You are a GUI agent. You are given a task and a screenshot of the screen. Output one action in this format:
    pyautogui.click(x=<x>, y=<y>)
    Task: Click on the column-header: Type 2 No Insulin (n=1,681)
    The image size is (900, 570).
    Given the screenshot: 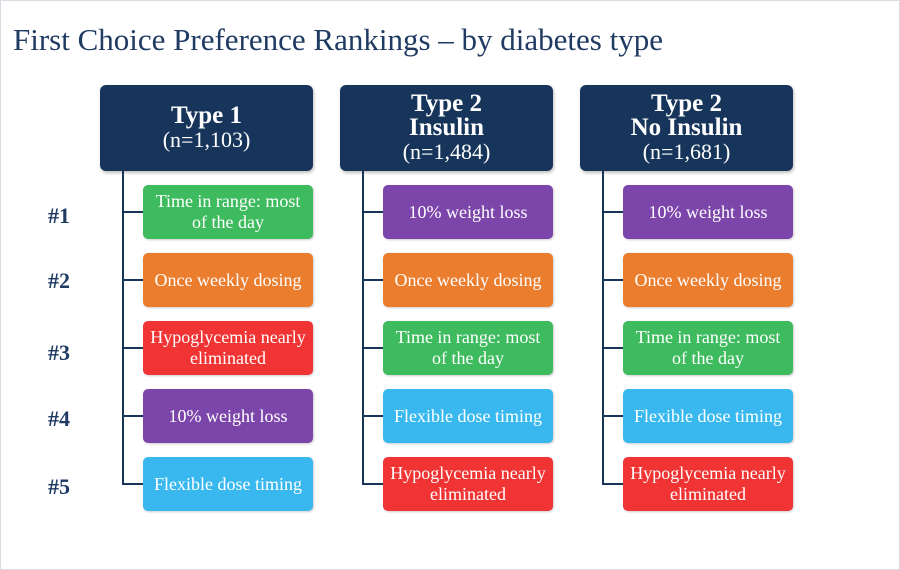 What is the action you would take?
    pyautogui.click(x=686, y=128)
    